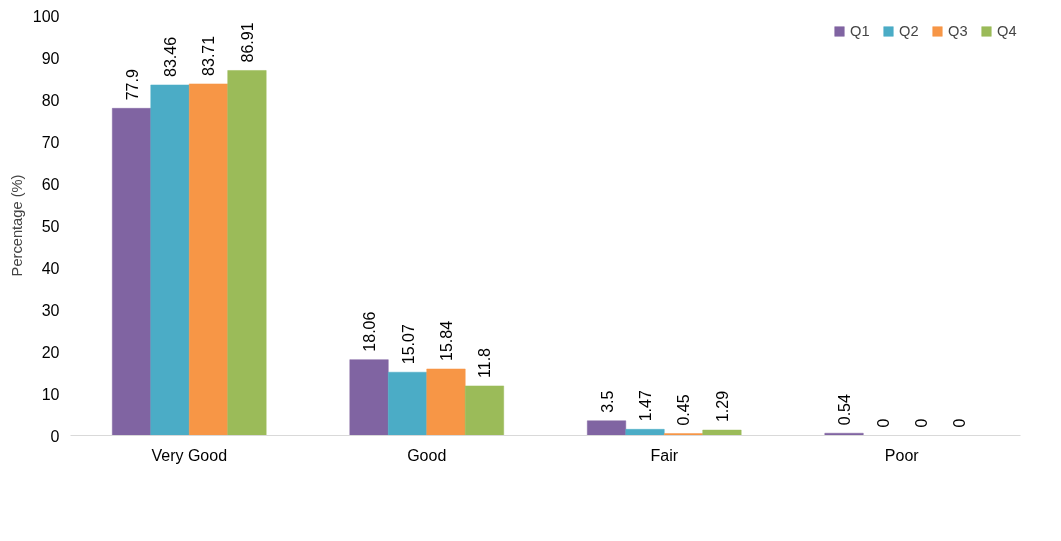  Describe the element at coordinates (370, 331) in the screenshot. I see `data-label: 18.06` at that location.